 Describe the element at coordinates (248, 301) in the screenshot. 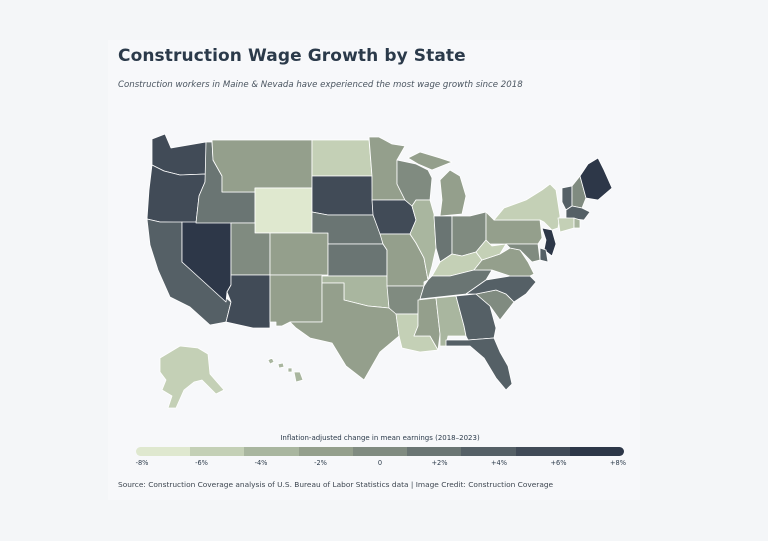

I see `state-AZ` at that location.